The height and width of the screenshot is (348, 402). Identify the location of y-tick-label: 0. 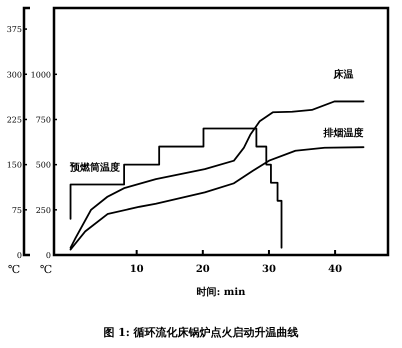
(19, 255).